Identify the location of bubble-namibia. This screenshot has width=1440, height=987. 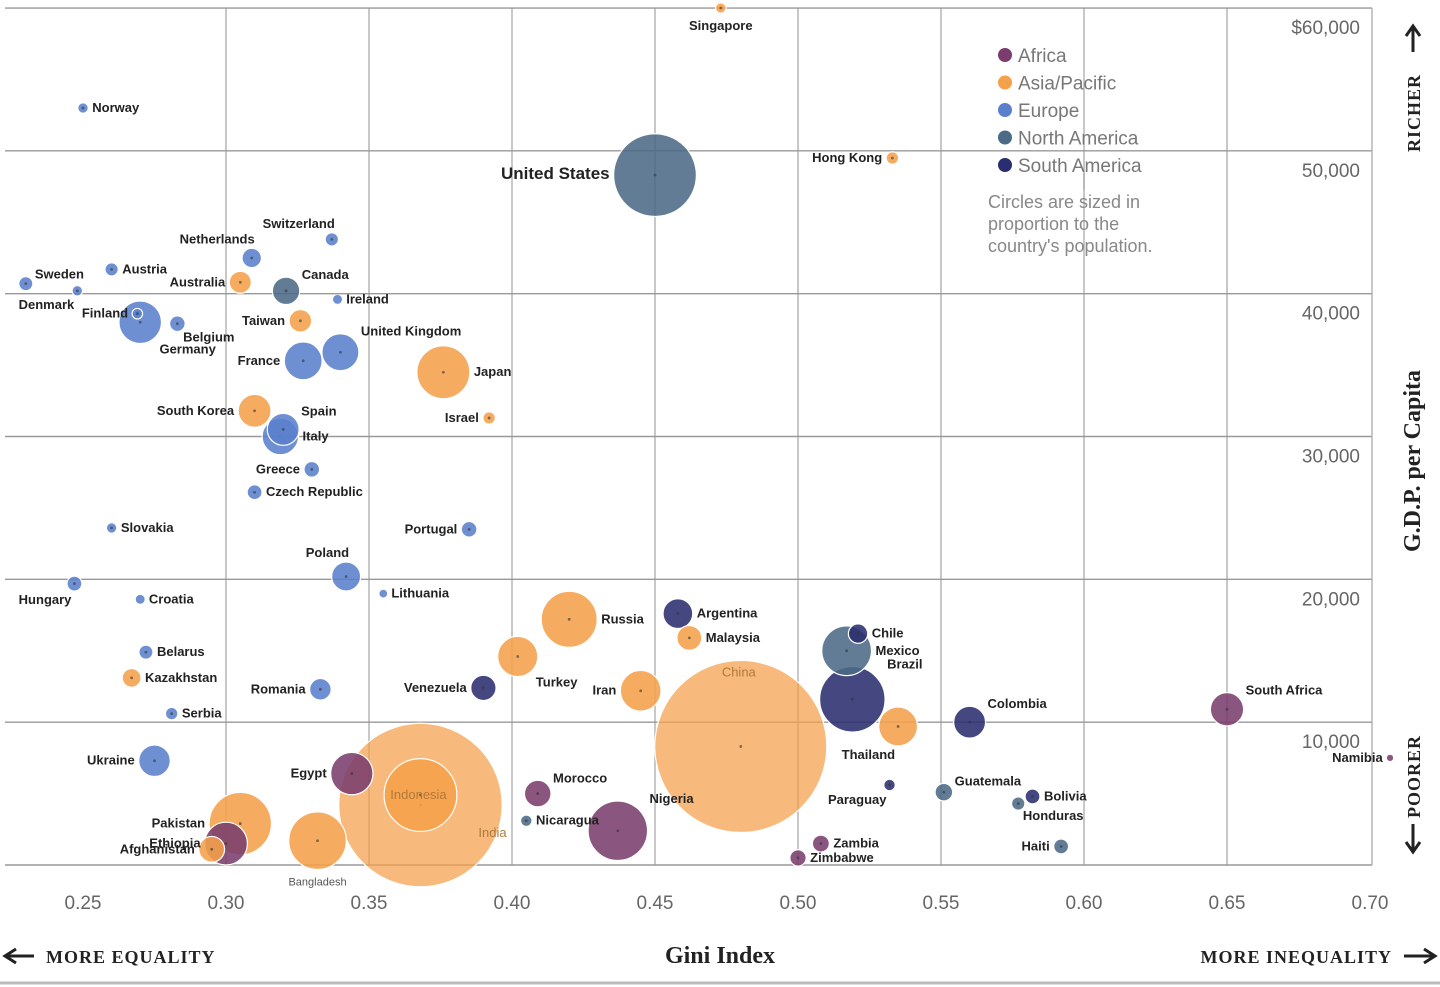
(1390, 758).